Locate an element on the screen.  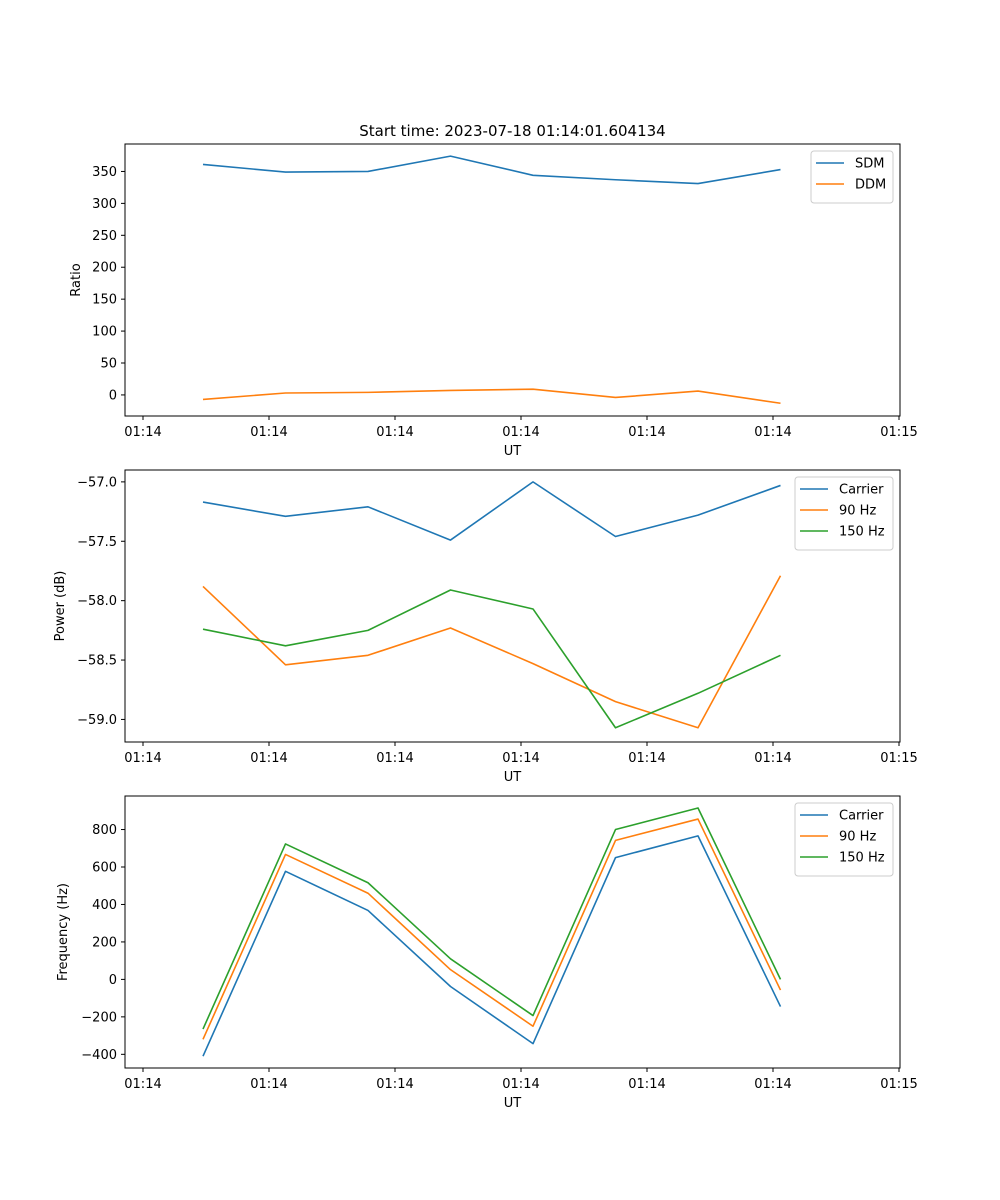
y-tick-label: 800 is located at coordinates (104, 830).